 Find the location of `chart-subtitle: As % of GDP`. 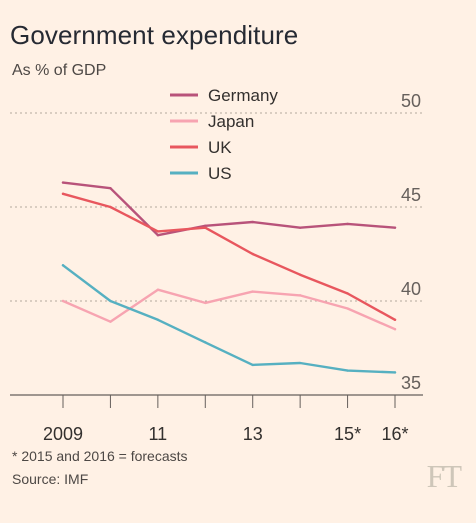

chart-subtitle: As % of GDP is located at coordinates (59, 70).